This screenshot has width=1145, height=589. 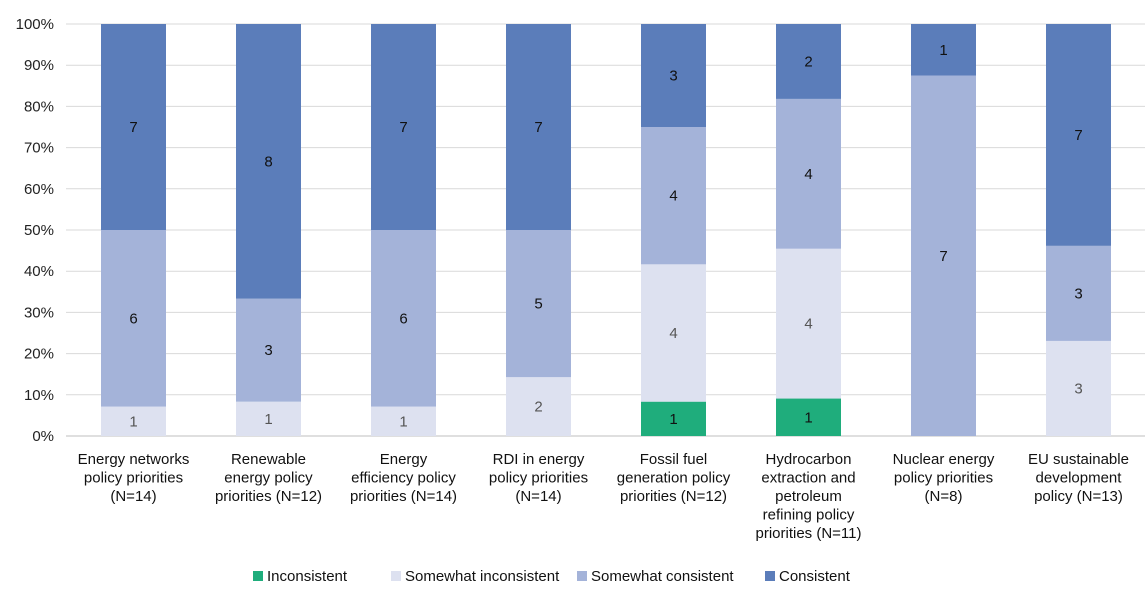 What do you see at coordinates (674, 459) in the screenshot?
I see `category-label: Fossil fuel` at bounding box center [674, 459].